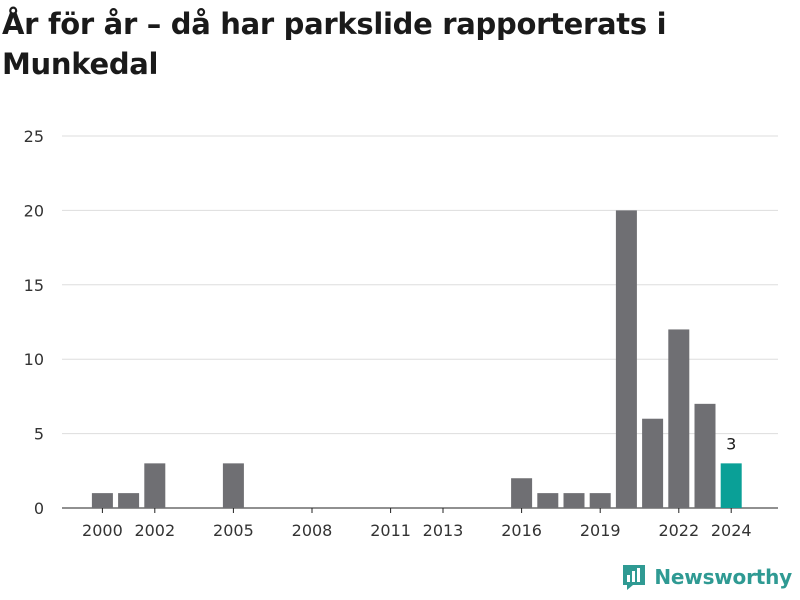  Describe the element at coordinates (102, 500) in the screenshot. I see `bar-2000` at that location.